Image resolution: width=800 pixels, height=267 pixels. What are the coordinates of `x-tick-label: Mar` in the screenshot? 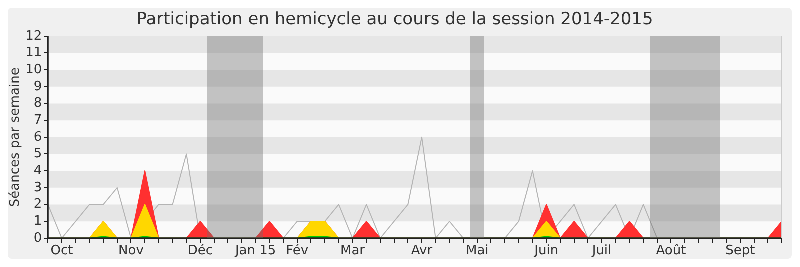 It's located at (353, 251).